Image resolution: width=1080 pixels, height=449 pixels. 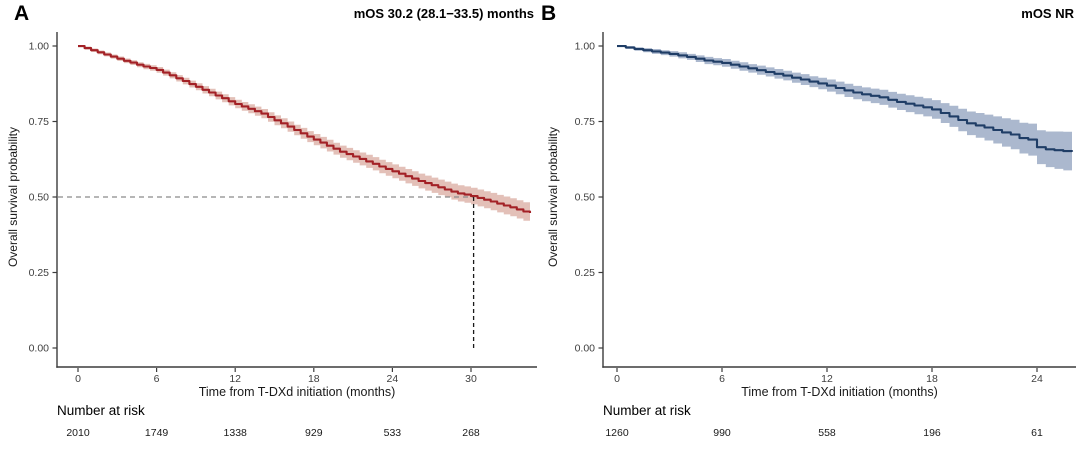 I want to click on survival-curve, so click(x=845, y=98).